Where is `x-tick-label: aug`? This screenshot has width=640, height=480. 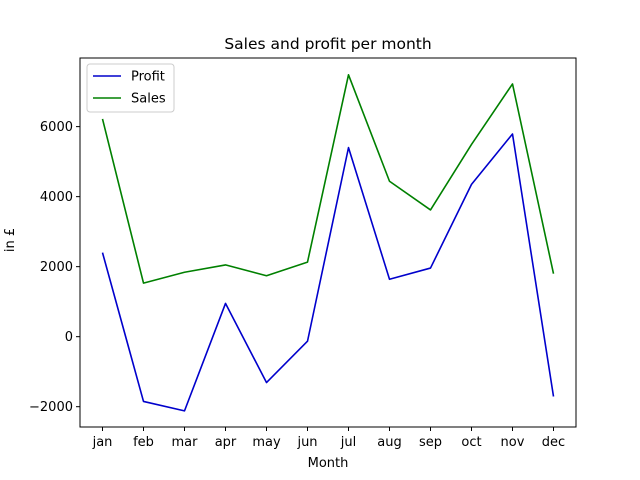 x-tick-label: aug is located at coordinates (389, 442).